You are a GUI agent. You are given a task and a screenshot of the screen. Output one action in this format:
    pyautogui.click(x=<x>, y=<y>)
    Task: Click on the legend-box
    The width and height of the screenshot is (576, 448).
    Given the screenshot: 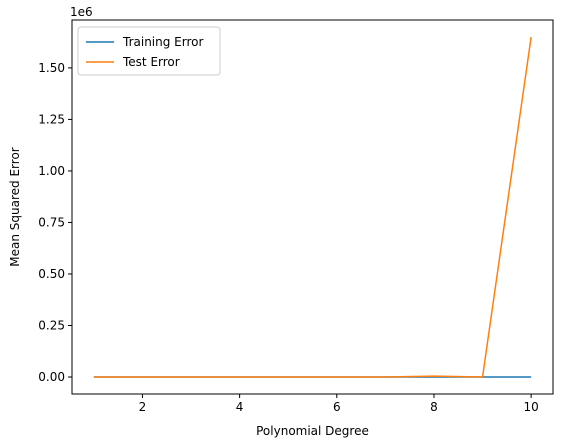 What is the action you would take?
    pyautogui.click(x=149, y=51)
    